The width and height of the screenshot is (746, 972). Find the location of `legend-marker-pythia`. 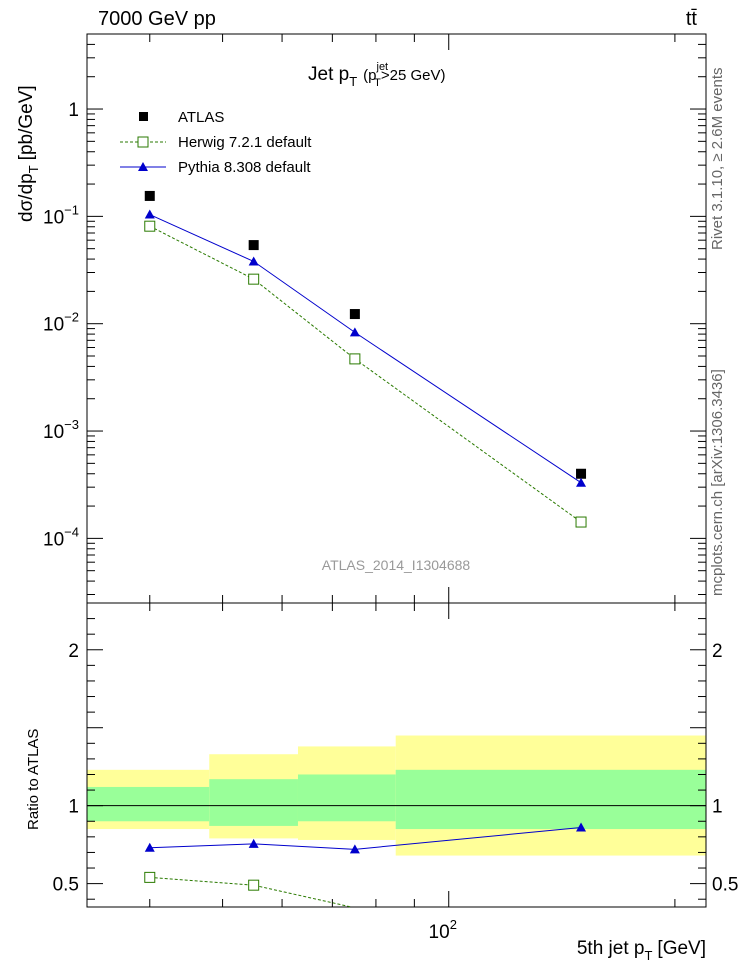

legend-marker-pythia is located at coordinates (143, 166).